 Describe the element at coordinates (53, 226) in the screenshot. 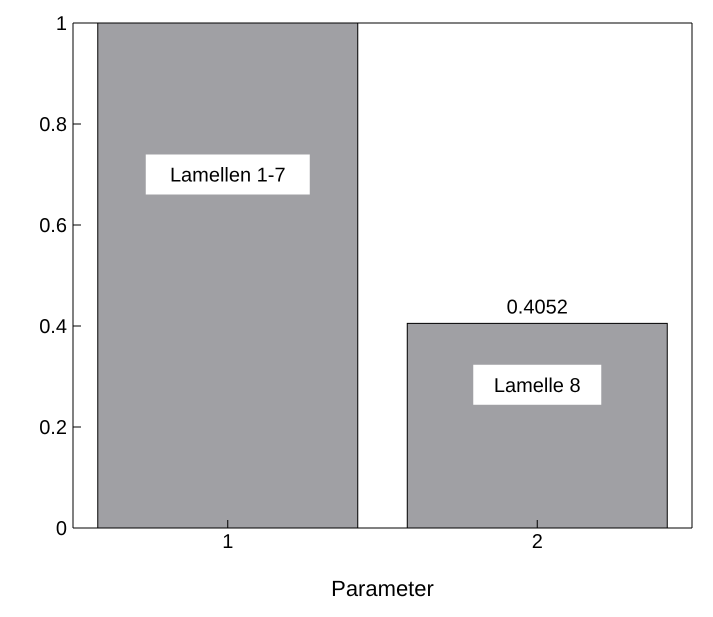

I see `y-tick-label: 0.6` at that location.